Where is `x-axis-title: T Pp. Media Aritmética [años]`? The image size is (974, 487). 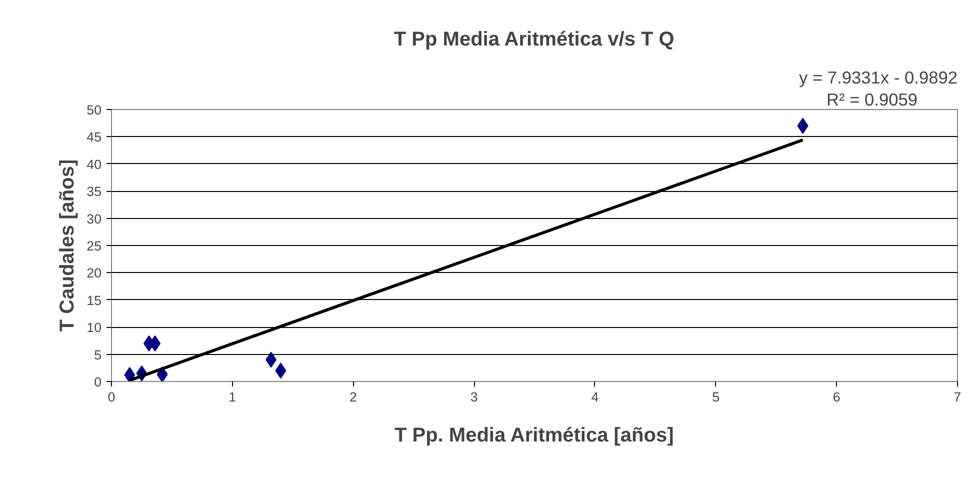 x-axis-title: T Pp. Media Aritmética [años] is located at coordinates (534, 435).